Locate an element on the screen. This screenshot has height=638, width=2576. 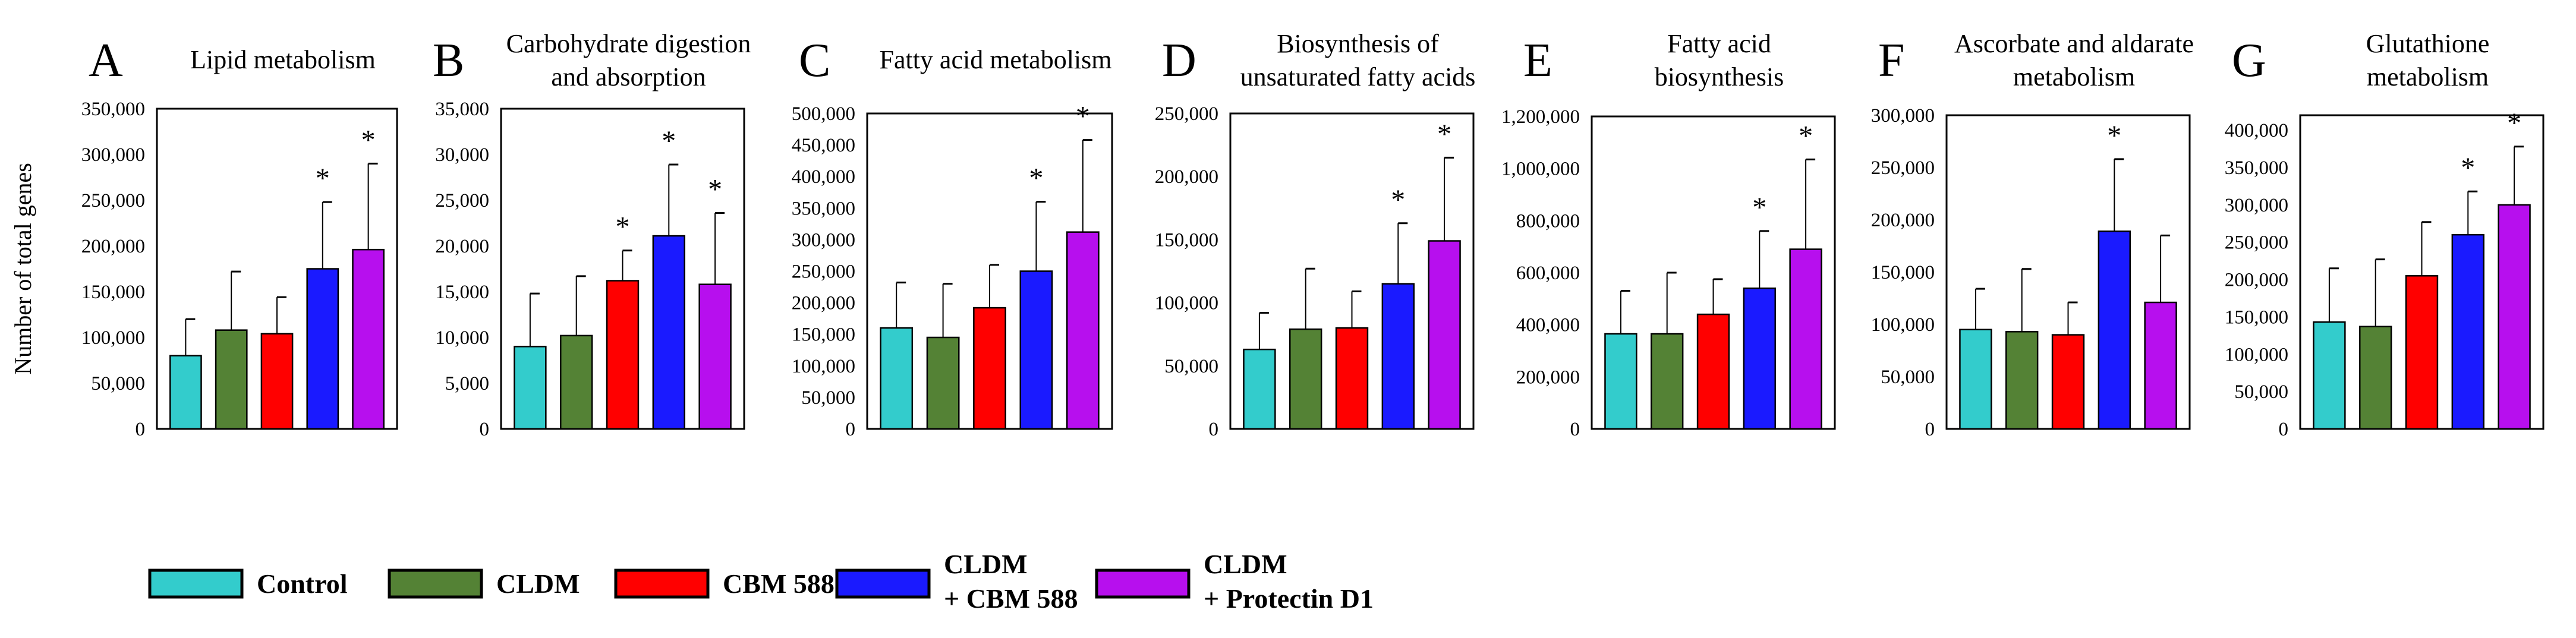
y-tick-label: 1,000,000 is located at coordinates (1541, 169).